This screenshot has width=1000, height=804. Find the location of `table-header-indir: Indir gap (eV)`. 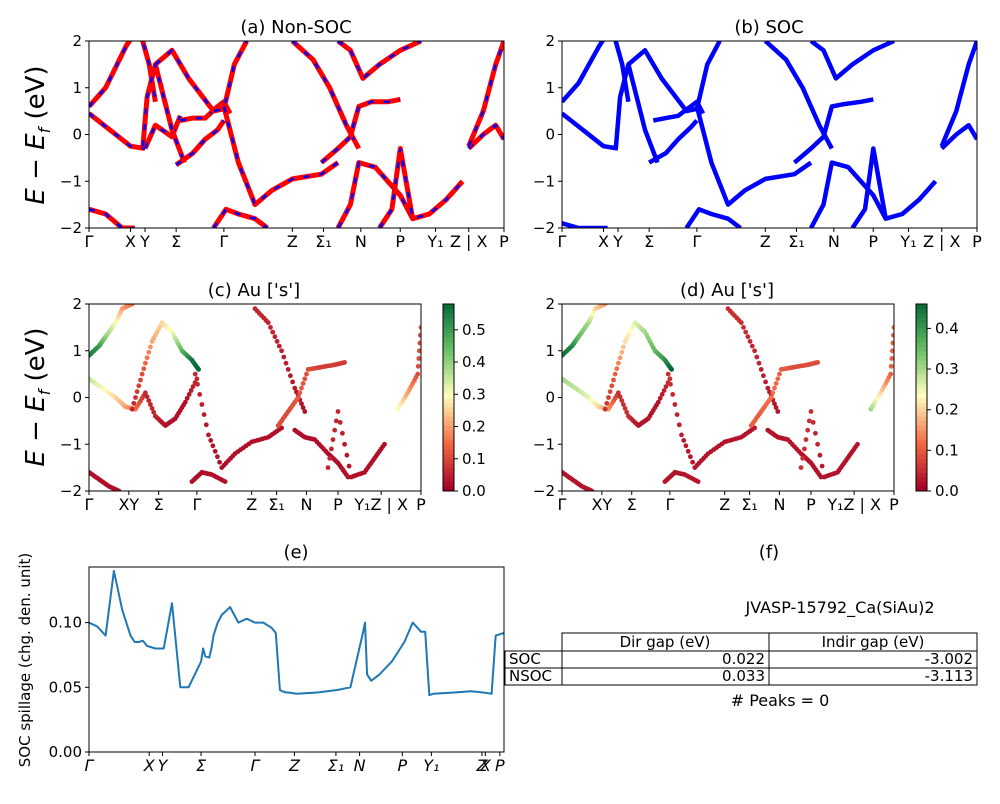

table-header-indir: Indir gap (eV) is located at coordinates (873, 642).